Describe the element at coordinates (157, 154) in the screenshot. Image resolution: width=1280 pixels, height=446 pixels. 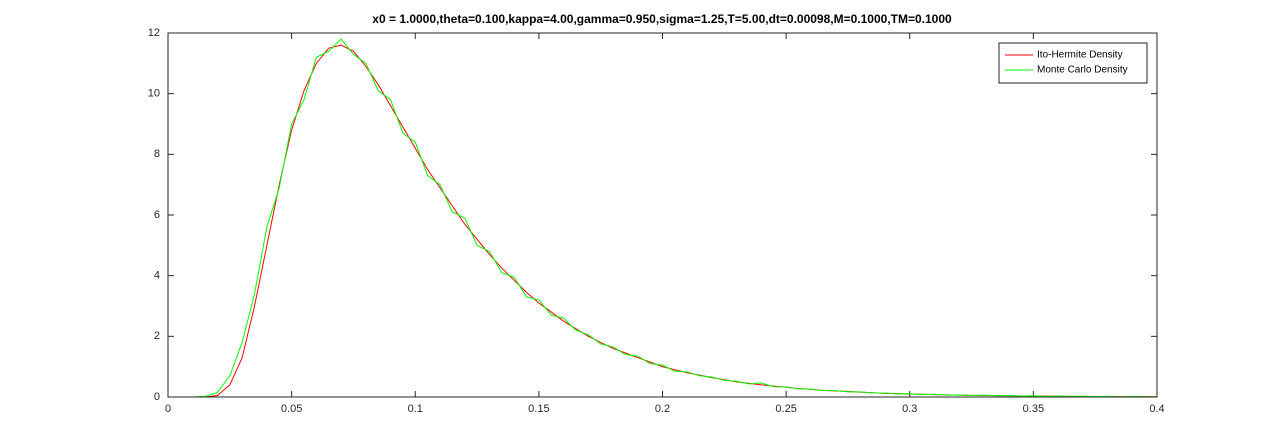
I see `y-tick-label: 8` at that location.